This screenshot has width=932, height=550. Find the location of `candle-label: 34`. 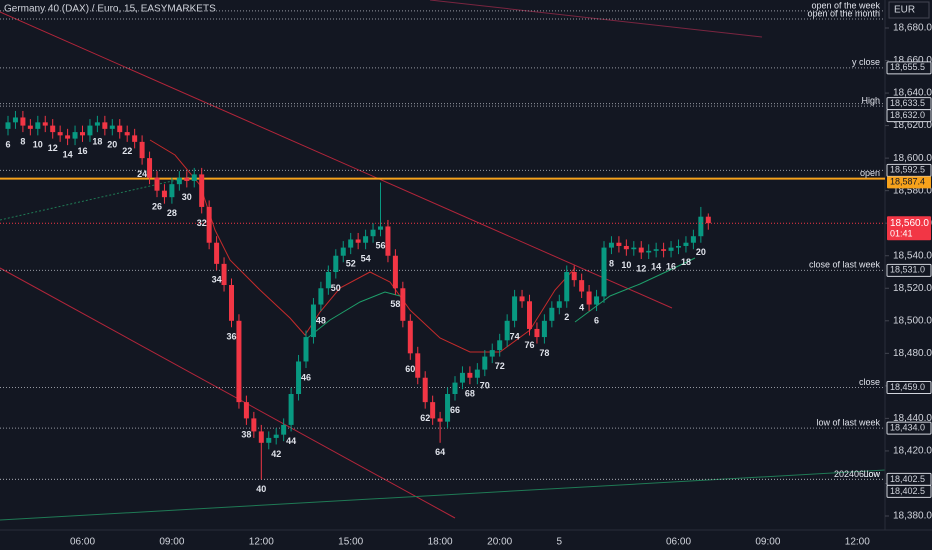

candle-label: 34 is located at coordinates (217, 280).